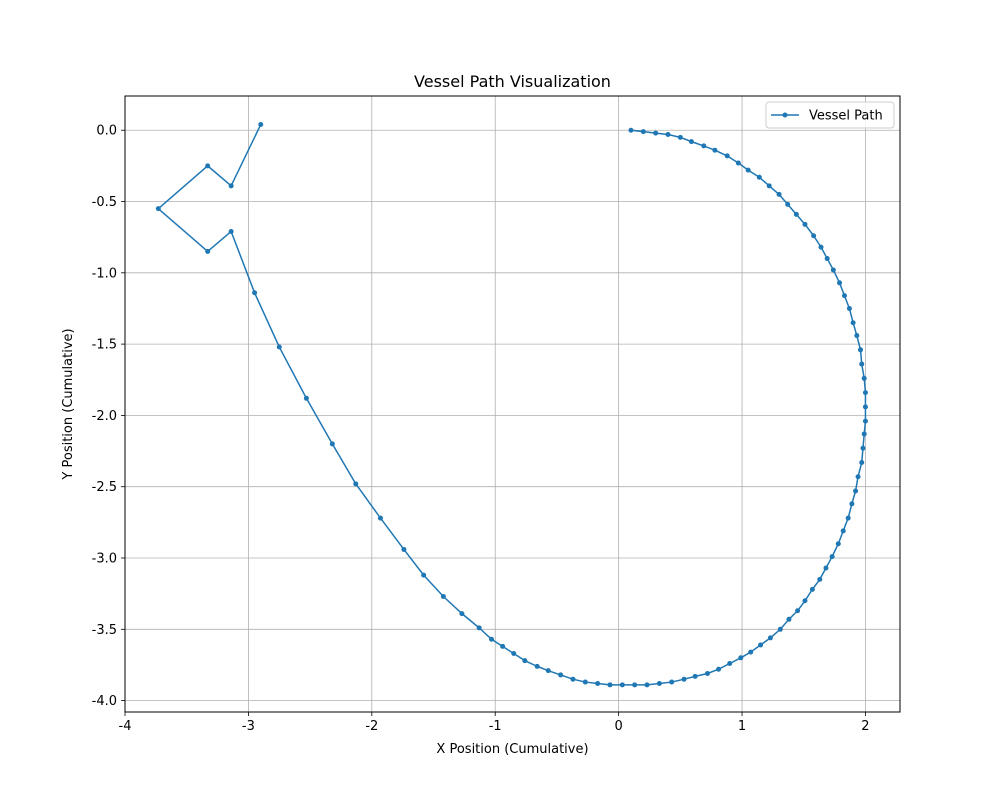 Image resolution: width=1000 pixels, height=800 pixels. I want to click on chart-title: Vessel Path Visualization, so click(512, 81).